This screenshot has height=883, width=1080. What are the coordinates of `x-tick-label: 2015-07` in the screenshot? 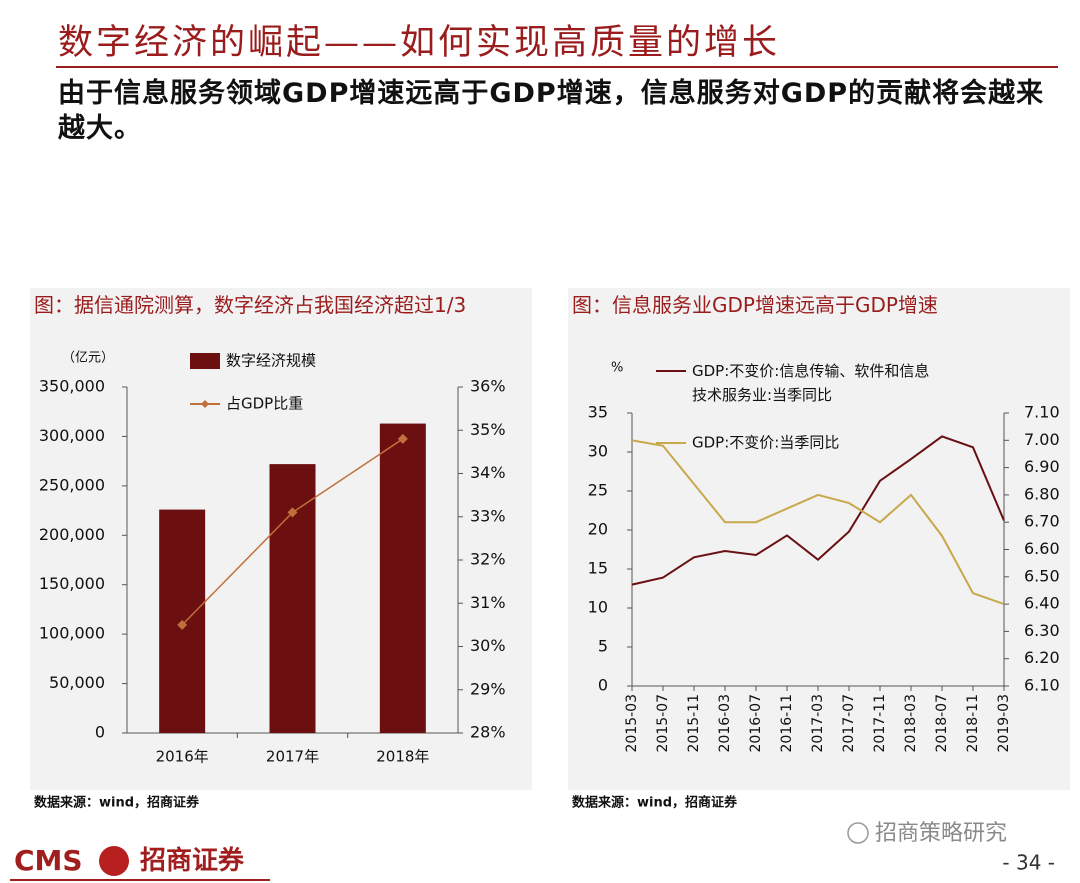 It's located at (663, 723).